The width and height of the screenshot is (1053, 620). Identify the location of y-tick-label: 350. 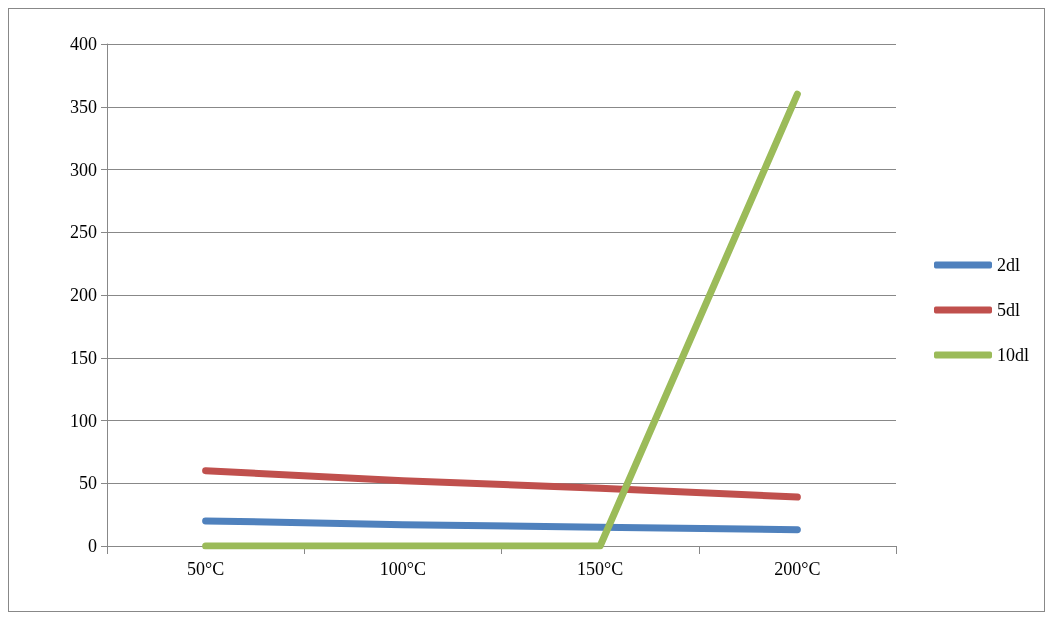
(83, 106).